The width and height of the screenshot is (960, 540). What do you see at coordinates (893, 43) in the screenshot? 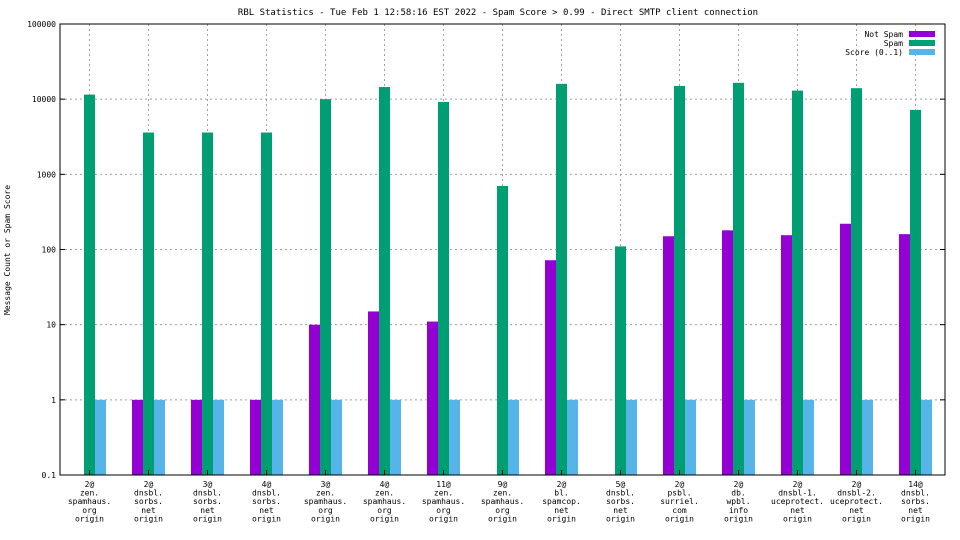
I see `legend-label: Spam` at bounding box center [893, 43].